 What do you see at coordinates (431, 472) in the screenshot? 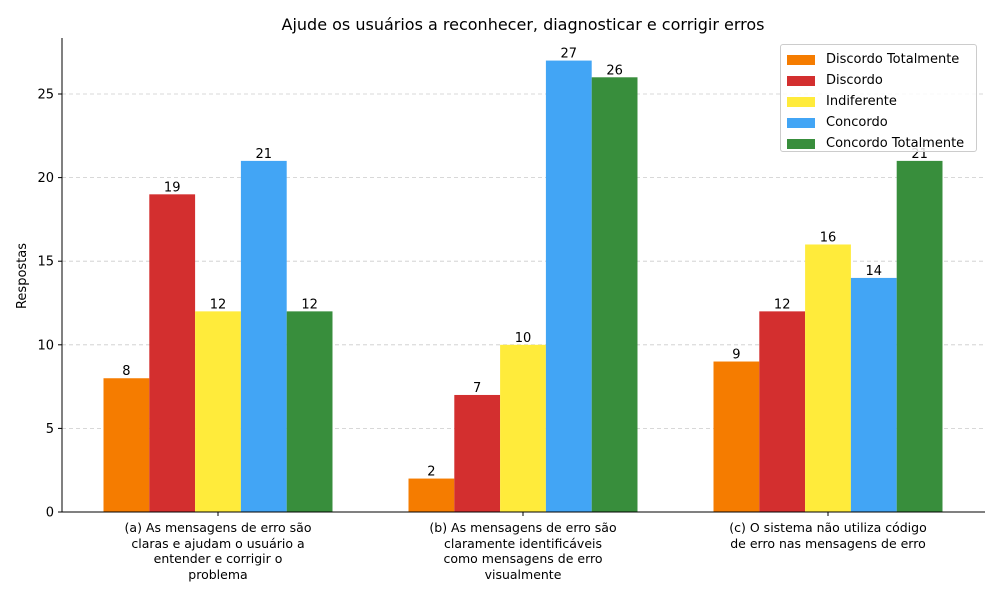
I see `data-label: 2` at bounding box center [431, 472].